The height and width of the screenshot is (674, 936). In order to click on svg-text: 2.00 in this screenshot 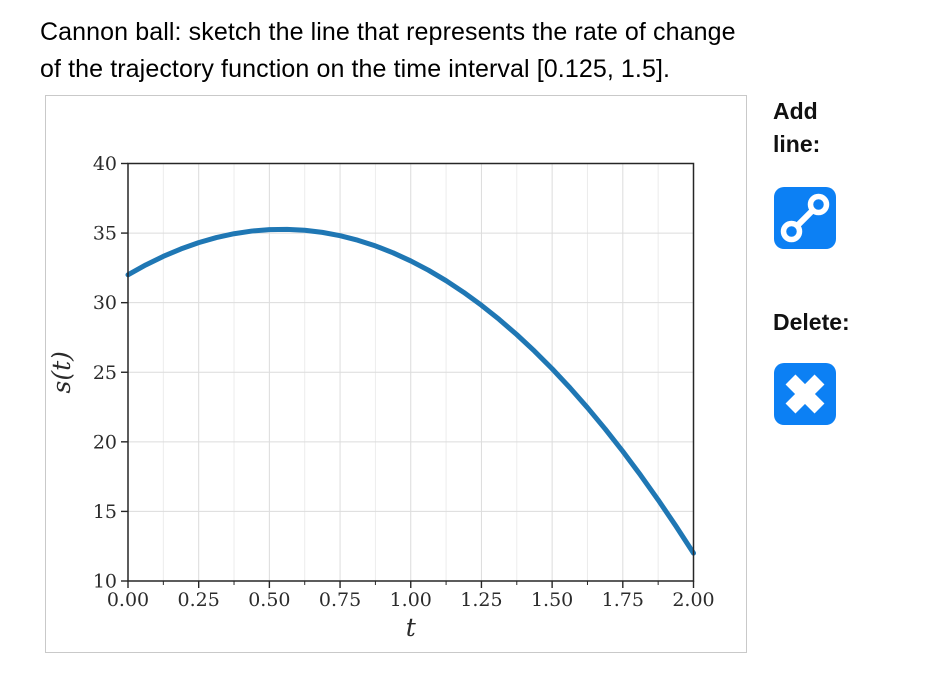, I will do `click(693, 600)`.